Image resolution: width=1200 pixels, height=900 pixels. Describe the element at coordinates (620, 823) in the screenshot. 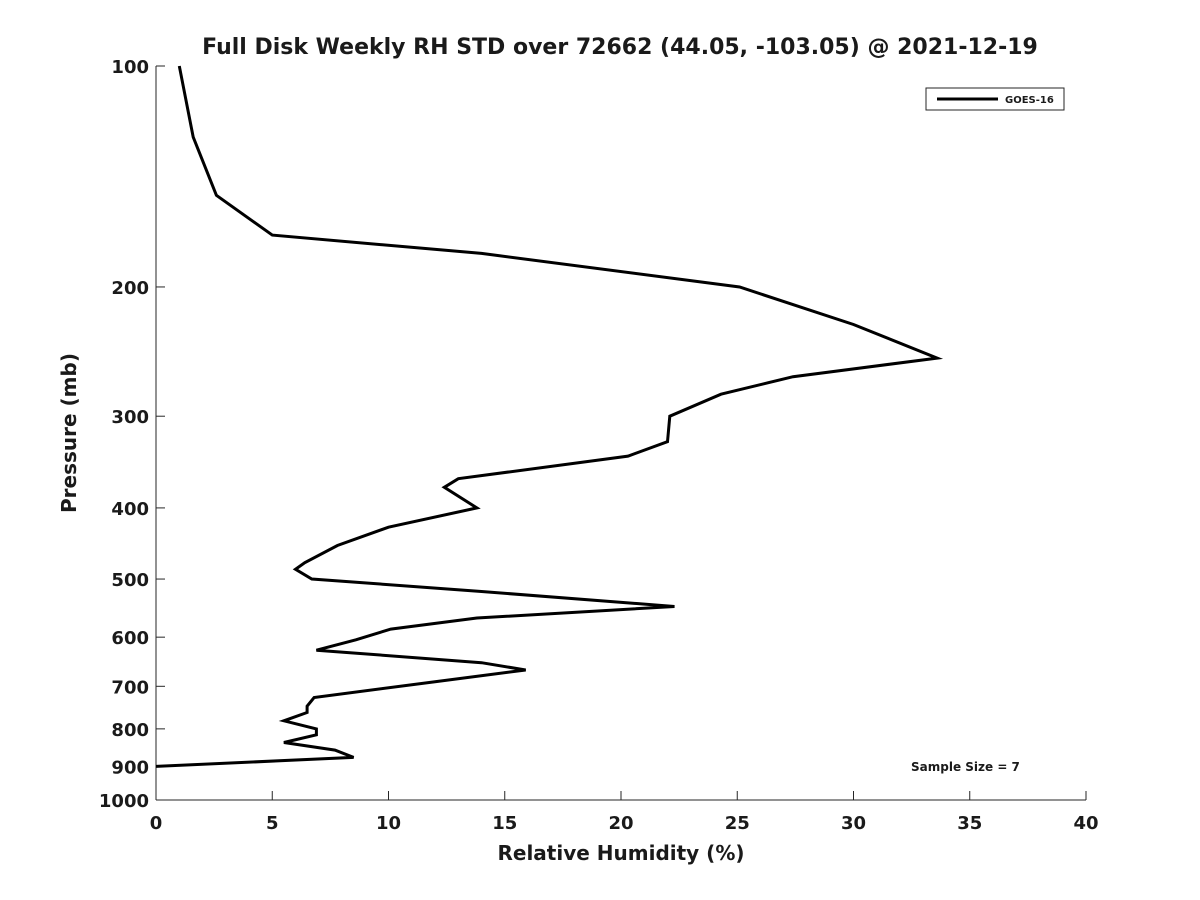

I see `x-tick-label: 20` at that location.